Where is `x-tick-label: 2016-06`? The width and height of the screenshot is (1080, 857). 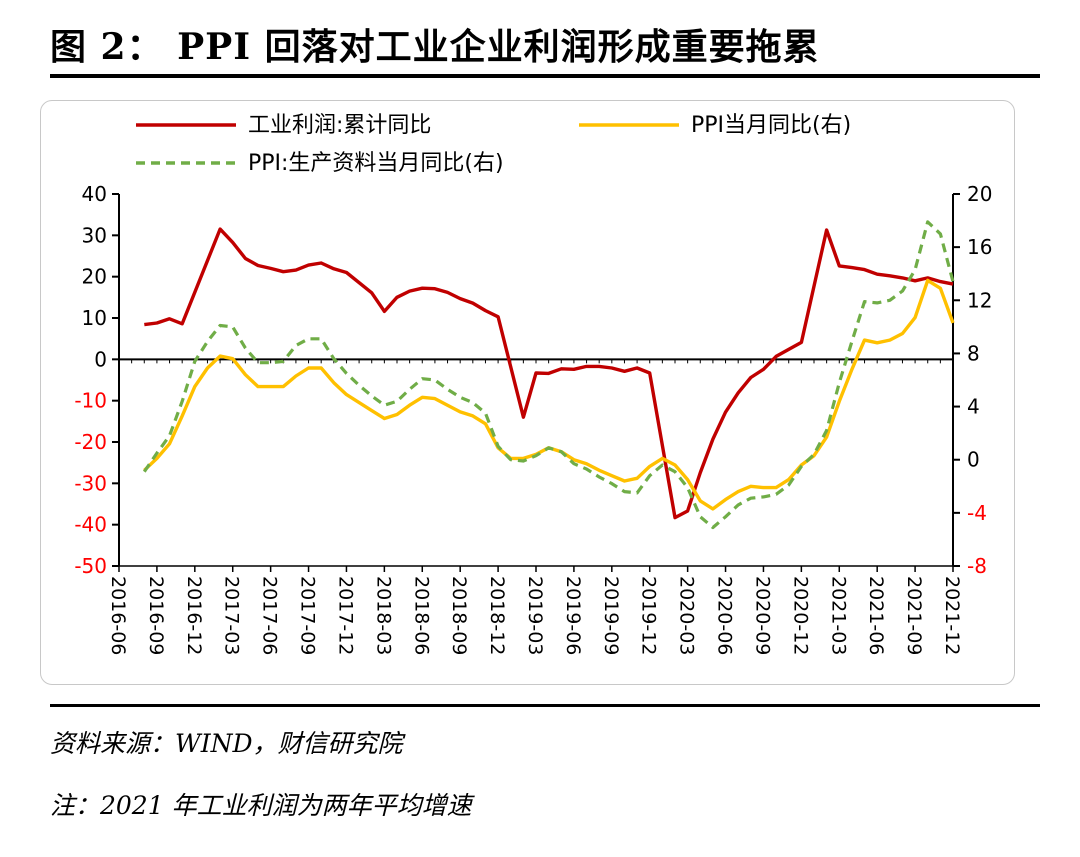 x-tick-label: 2016-06 is located at coordinates (118, 615).